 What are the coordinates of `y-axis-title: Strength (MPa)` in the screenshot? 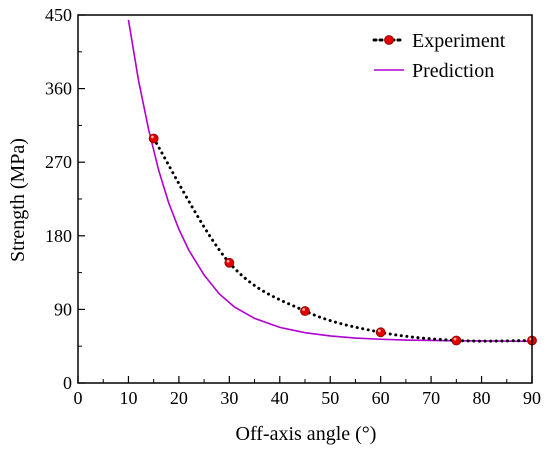 It's located at (18, 200).